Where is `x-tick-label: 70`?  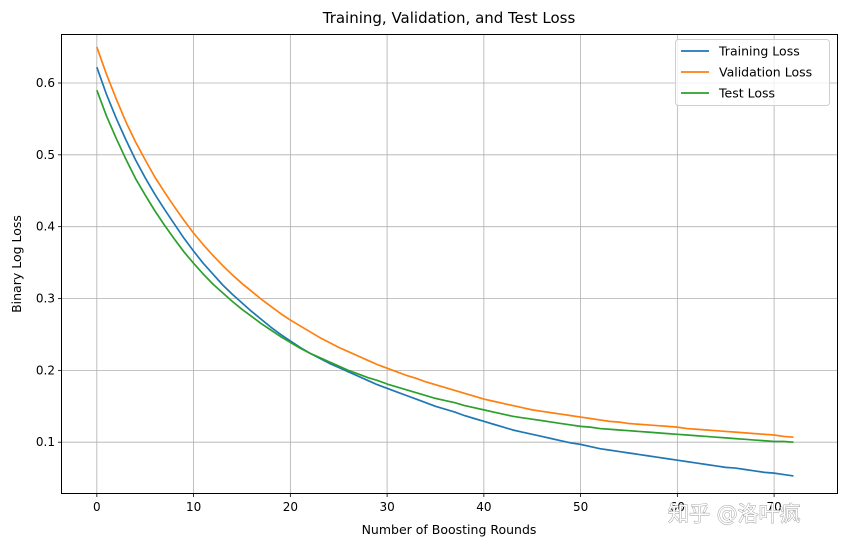
x-tick-label: 70 is located at coordinates (773, 507).